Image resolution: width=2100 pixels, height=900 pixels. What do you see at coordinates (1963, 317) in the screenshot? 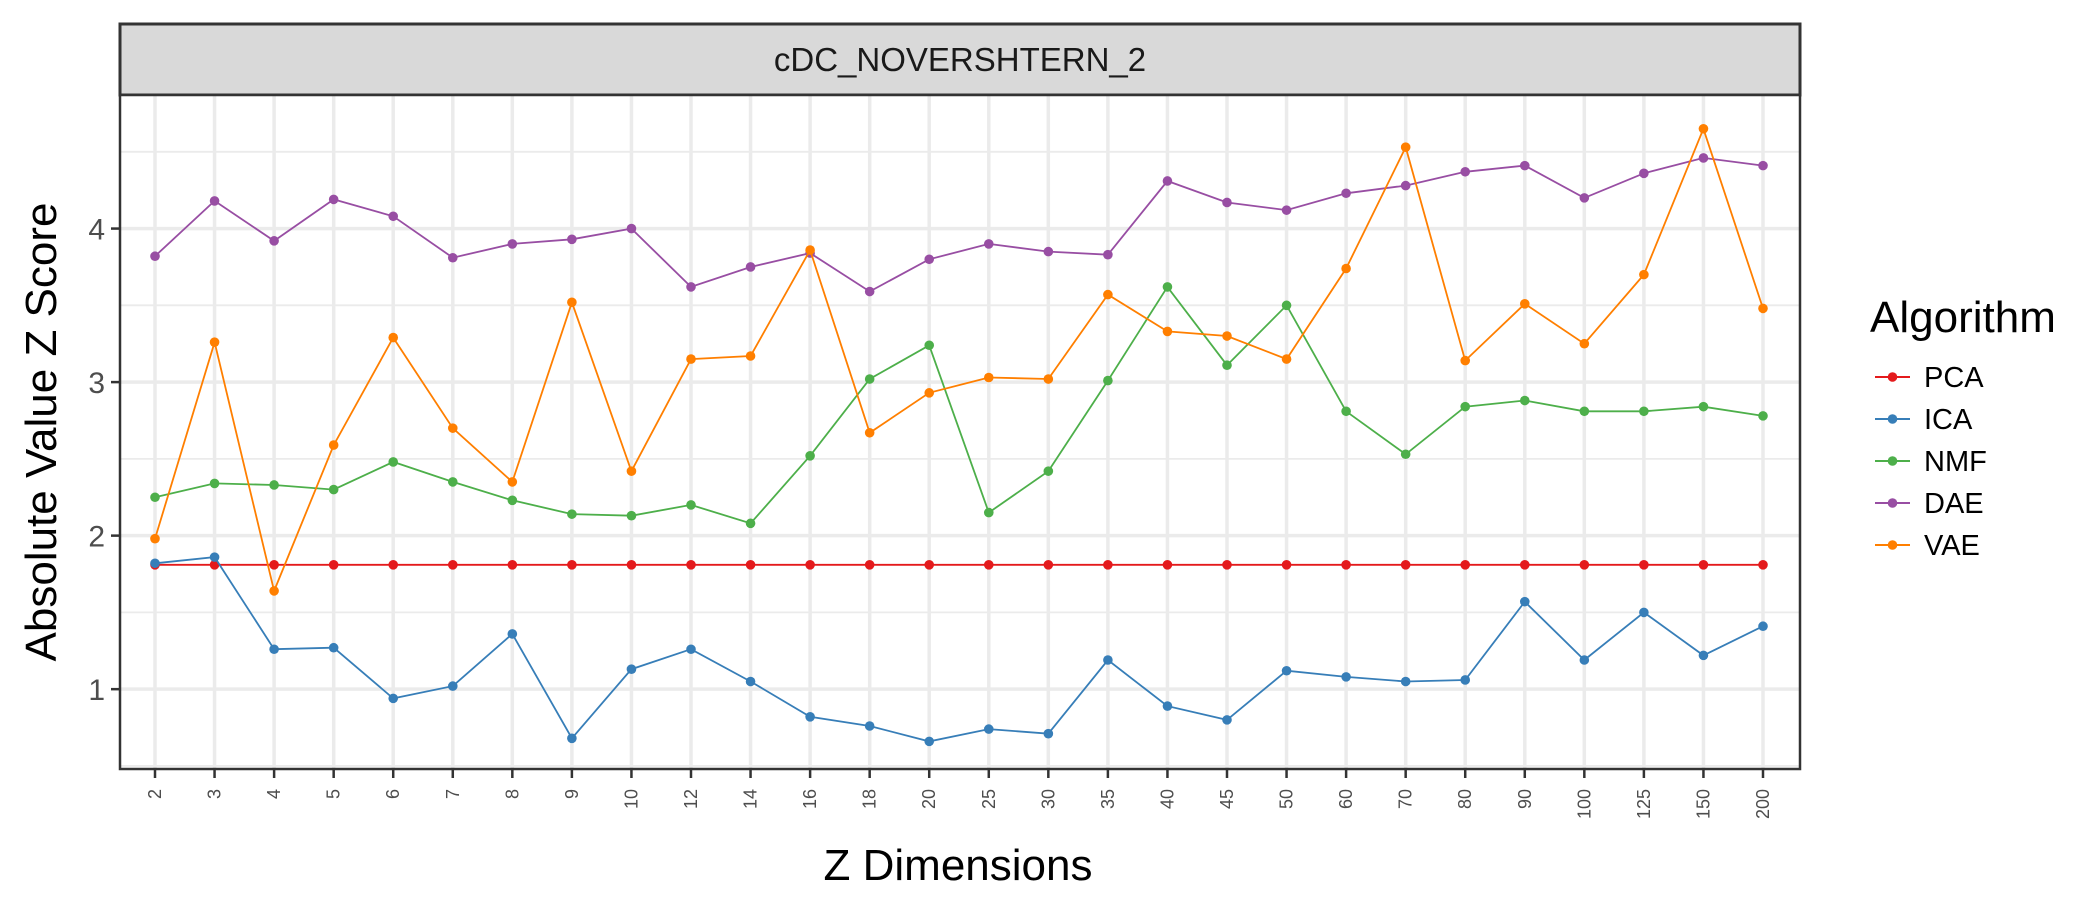
I see `legend-title: Algorithm` at bounding box center [1963, 317].